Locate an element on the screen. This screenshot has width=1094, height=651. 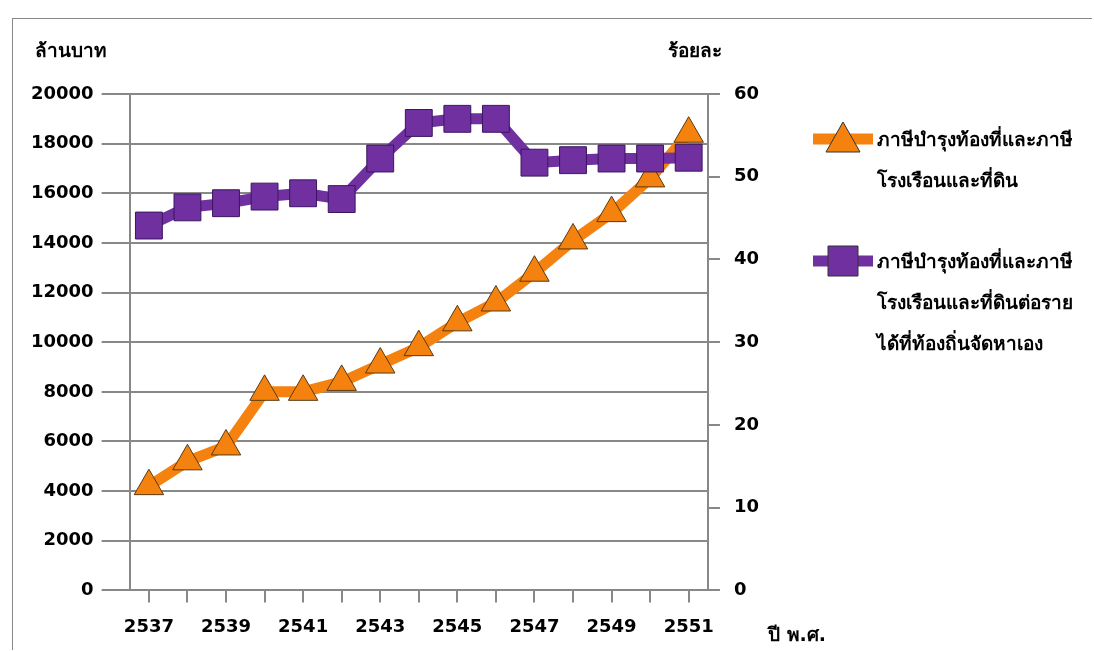
y2-tick-label: 40 is located at coordinates (746, 258).